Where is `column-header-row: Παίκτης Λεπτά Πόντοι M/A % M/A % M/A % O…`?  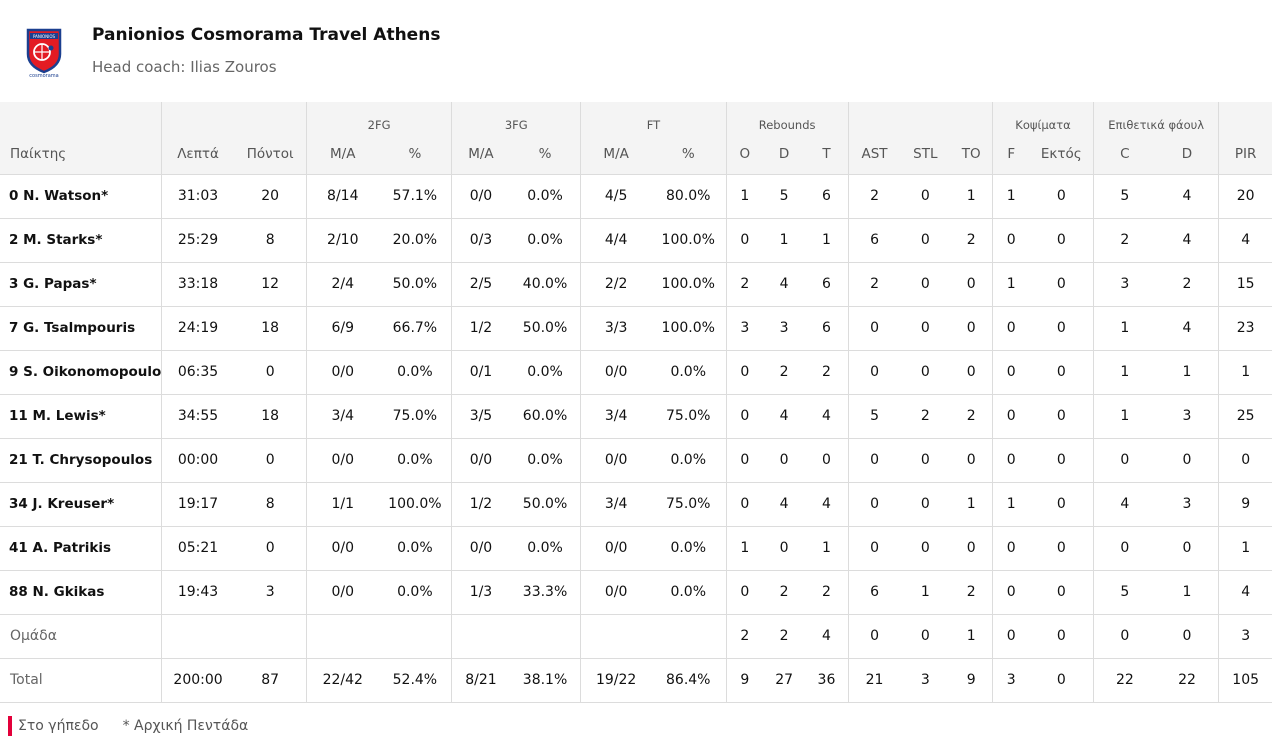 column-header-row: Παίκτης Λεπτά Πόντοι M/A % M/A % M/A % O… is located at coordinates (636, 154).